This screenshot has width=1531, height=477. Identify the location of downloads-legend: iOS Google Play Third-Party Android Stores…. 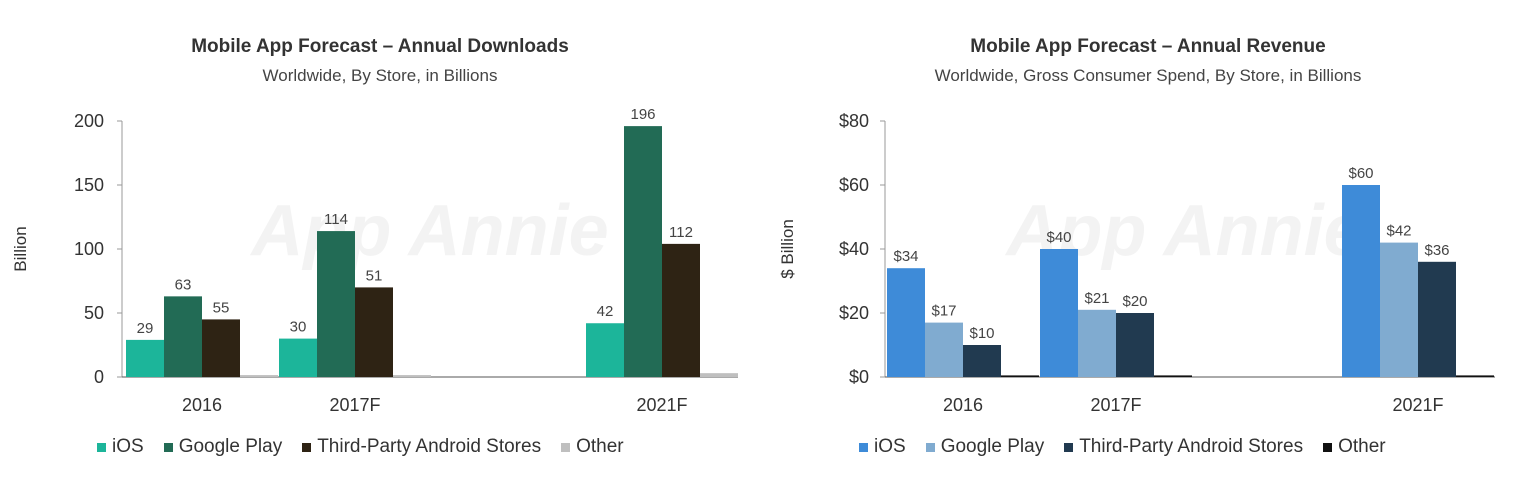
(360, 447).